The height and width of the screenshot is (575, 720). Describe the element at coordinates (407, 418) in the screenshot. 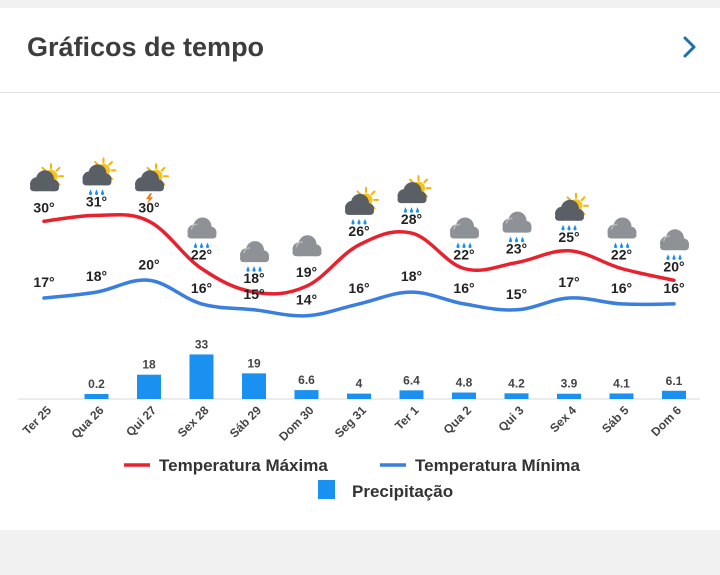

I see `x-tick-label: Ter 1` at that location.